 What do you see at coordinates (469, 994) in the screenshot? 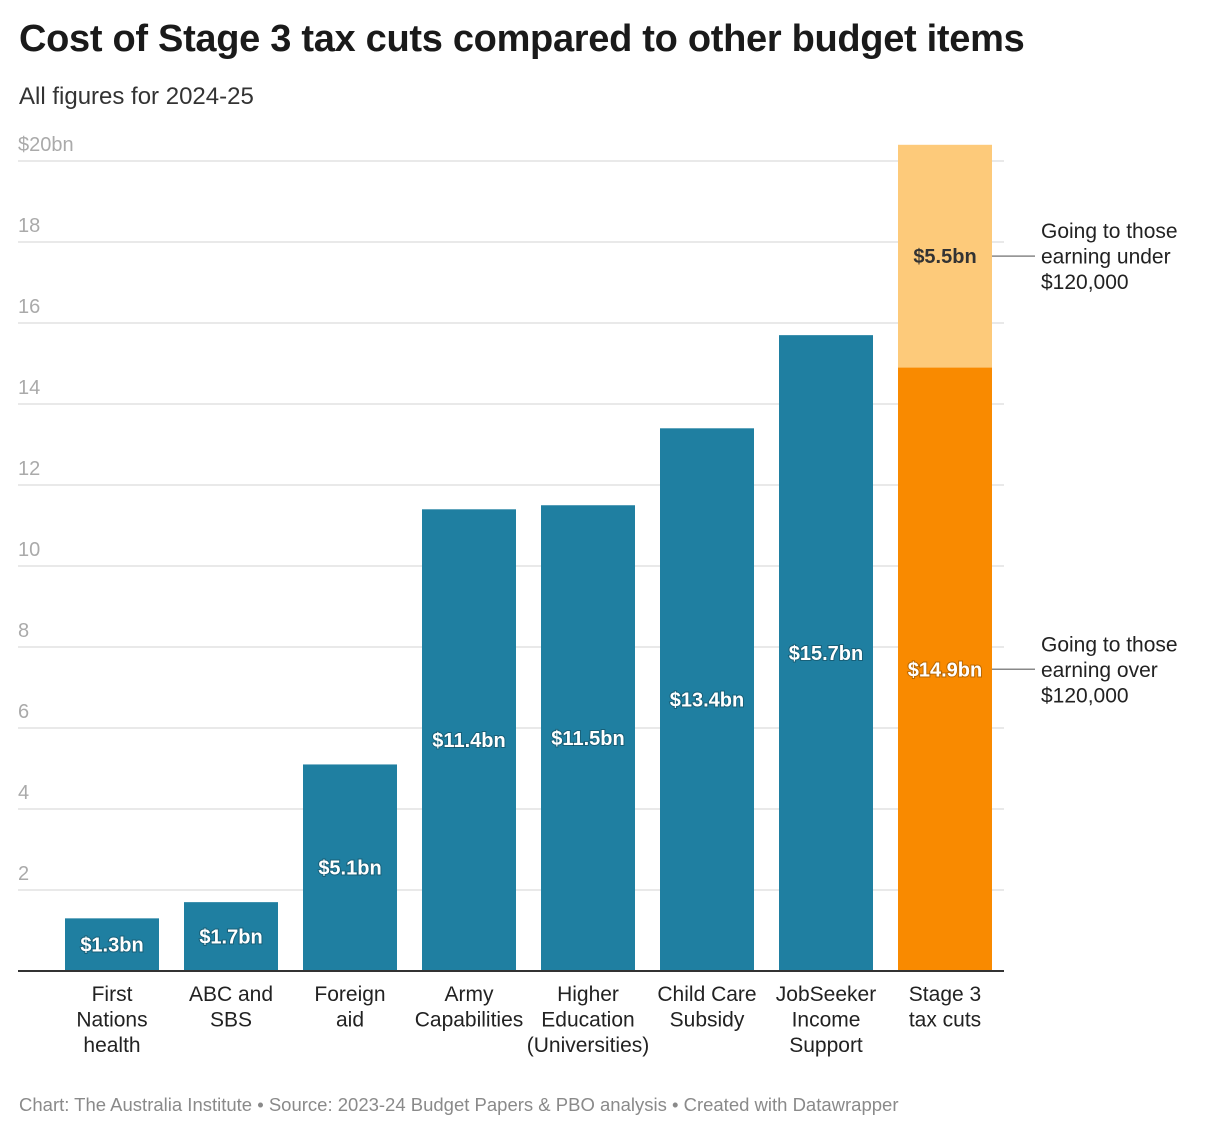
I see `category-label: Army` at bounding box center [469, 994].